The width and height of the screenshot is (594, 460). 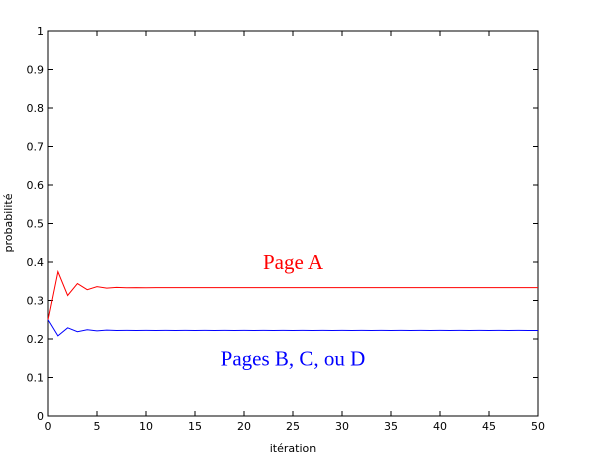 I want to click on y-tick-label: 0.8, so click(x=36, y=108).